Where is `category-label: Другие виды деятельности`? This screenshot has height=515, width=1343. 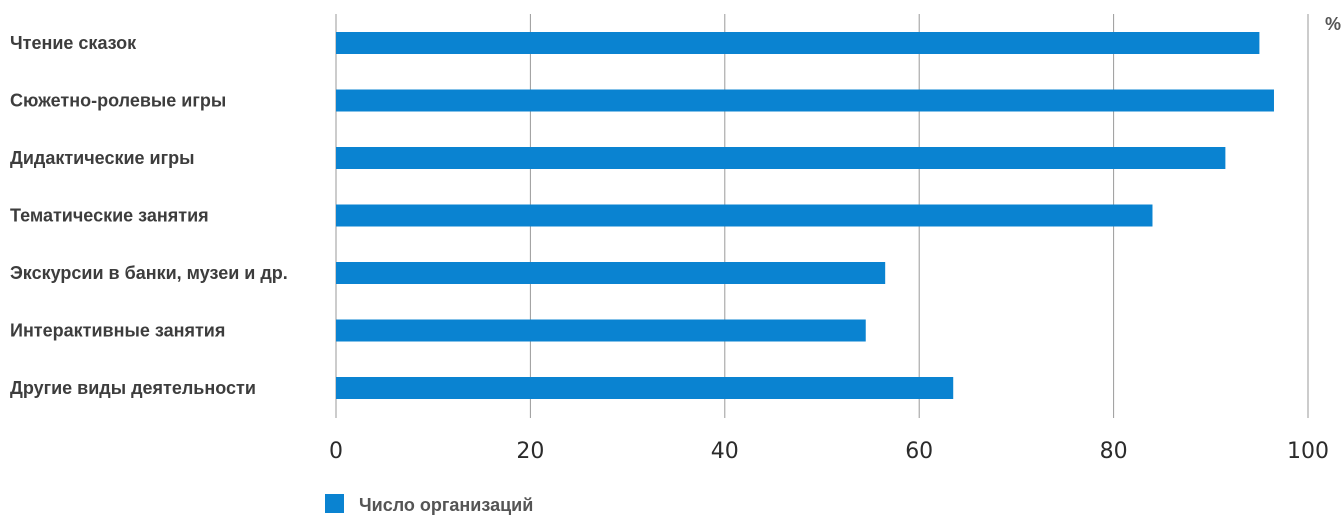 category-label: Другие виды деятельности is located at coordinates (133, 388).